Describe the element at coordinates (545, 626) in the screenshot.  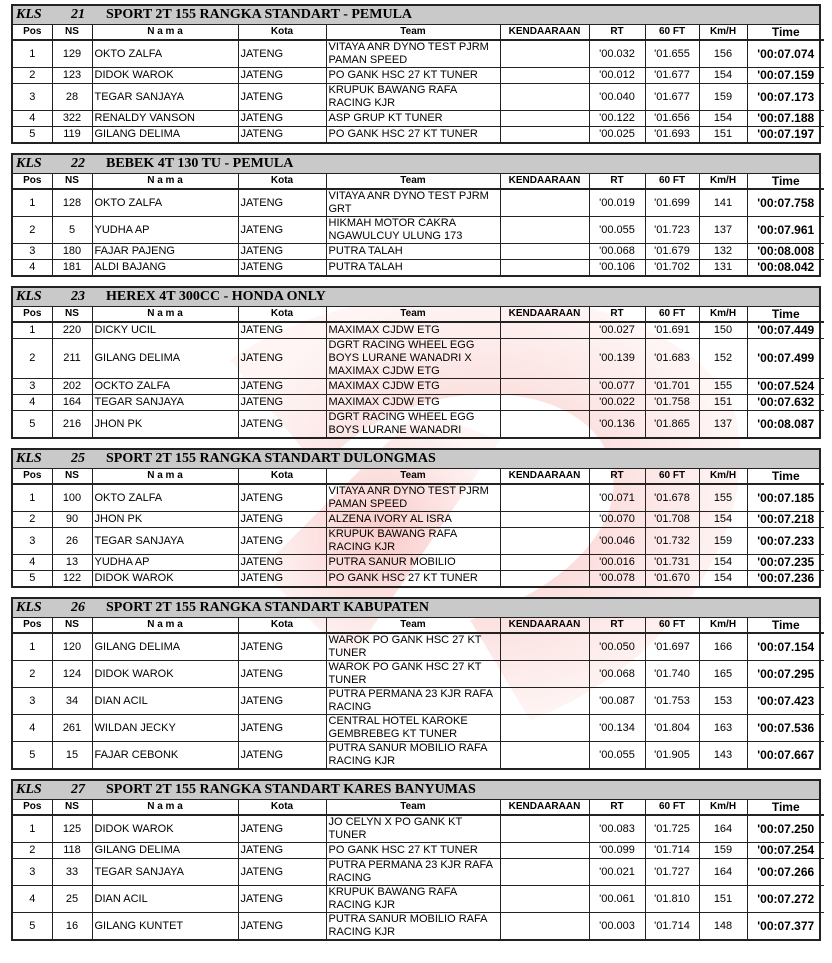
I see `column-header-kendaraan: KENDAARAAN` at that location.